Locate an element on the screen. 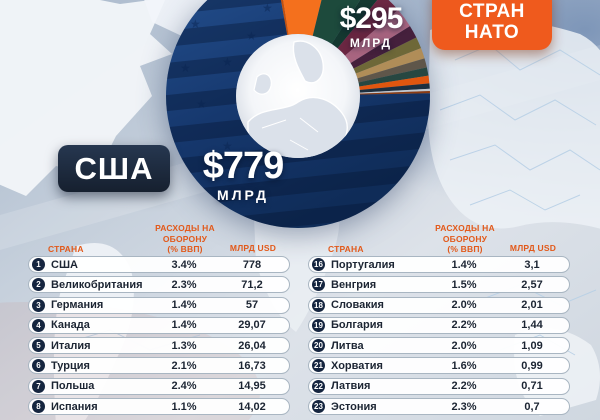  rank-badge: 20 is located at coordinates (318, 346).